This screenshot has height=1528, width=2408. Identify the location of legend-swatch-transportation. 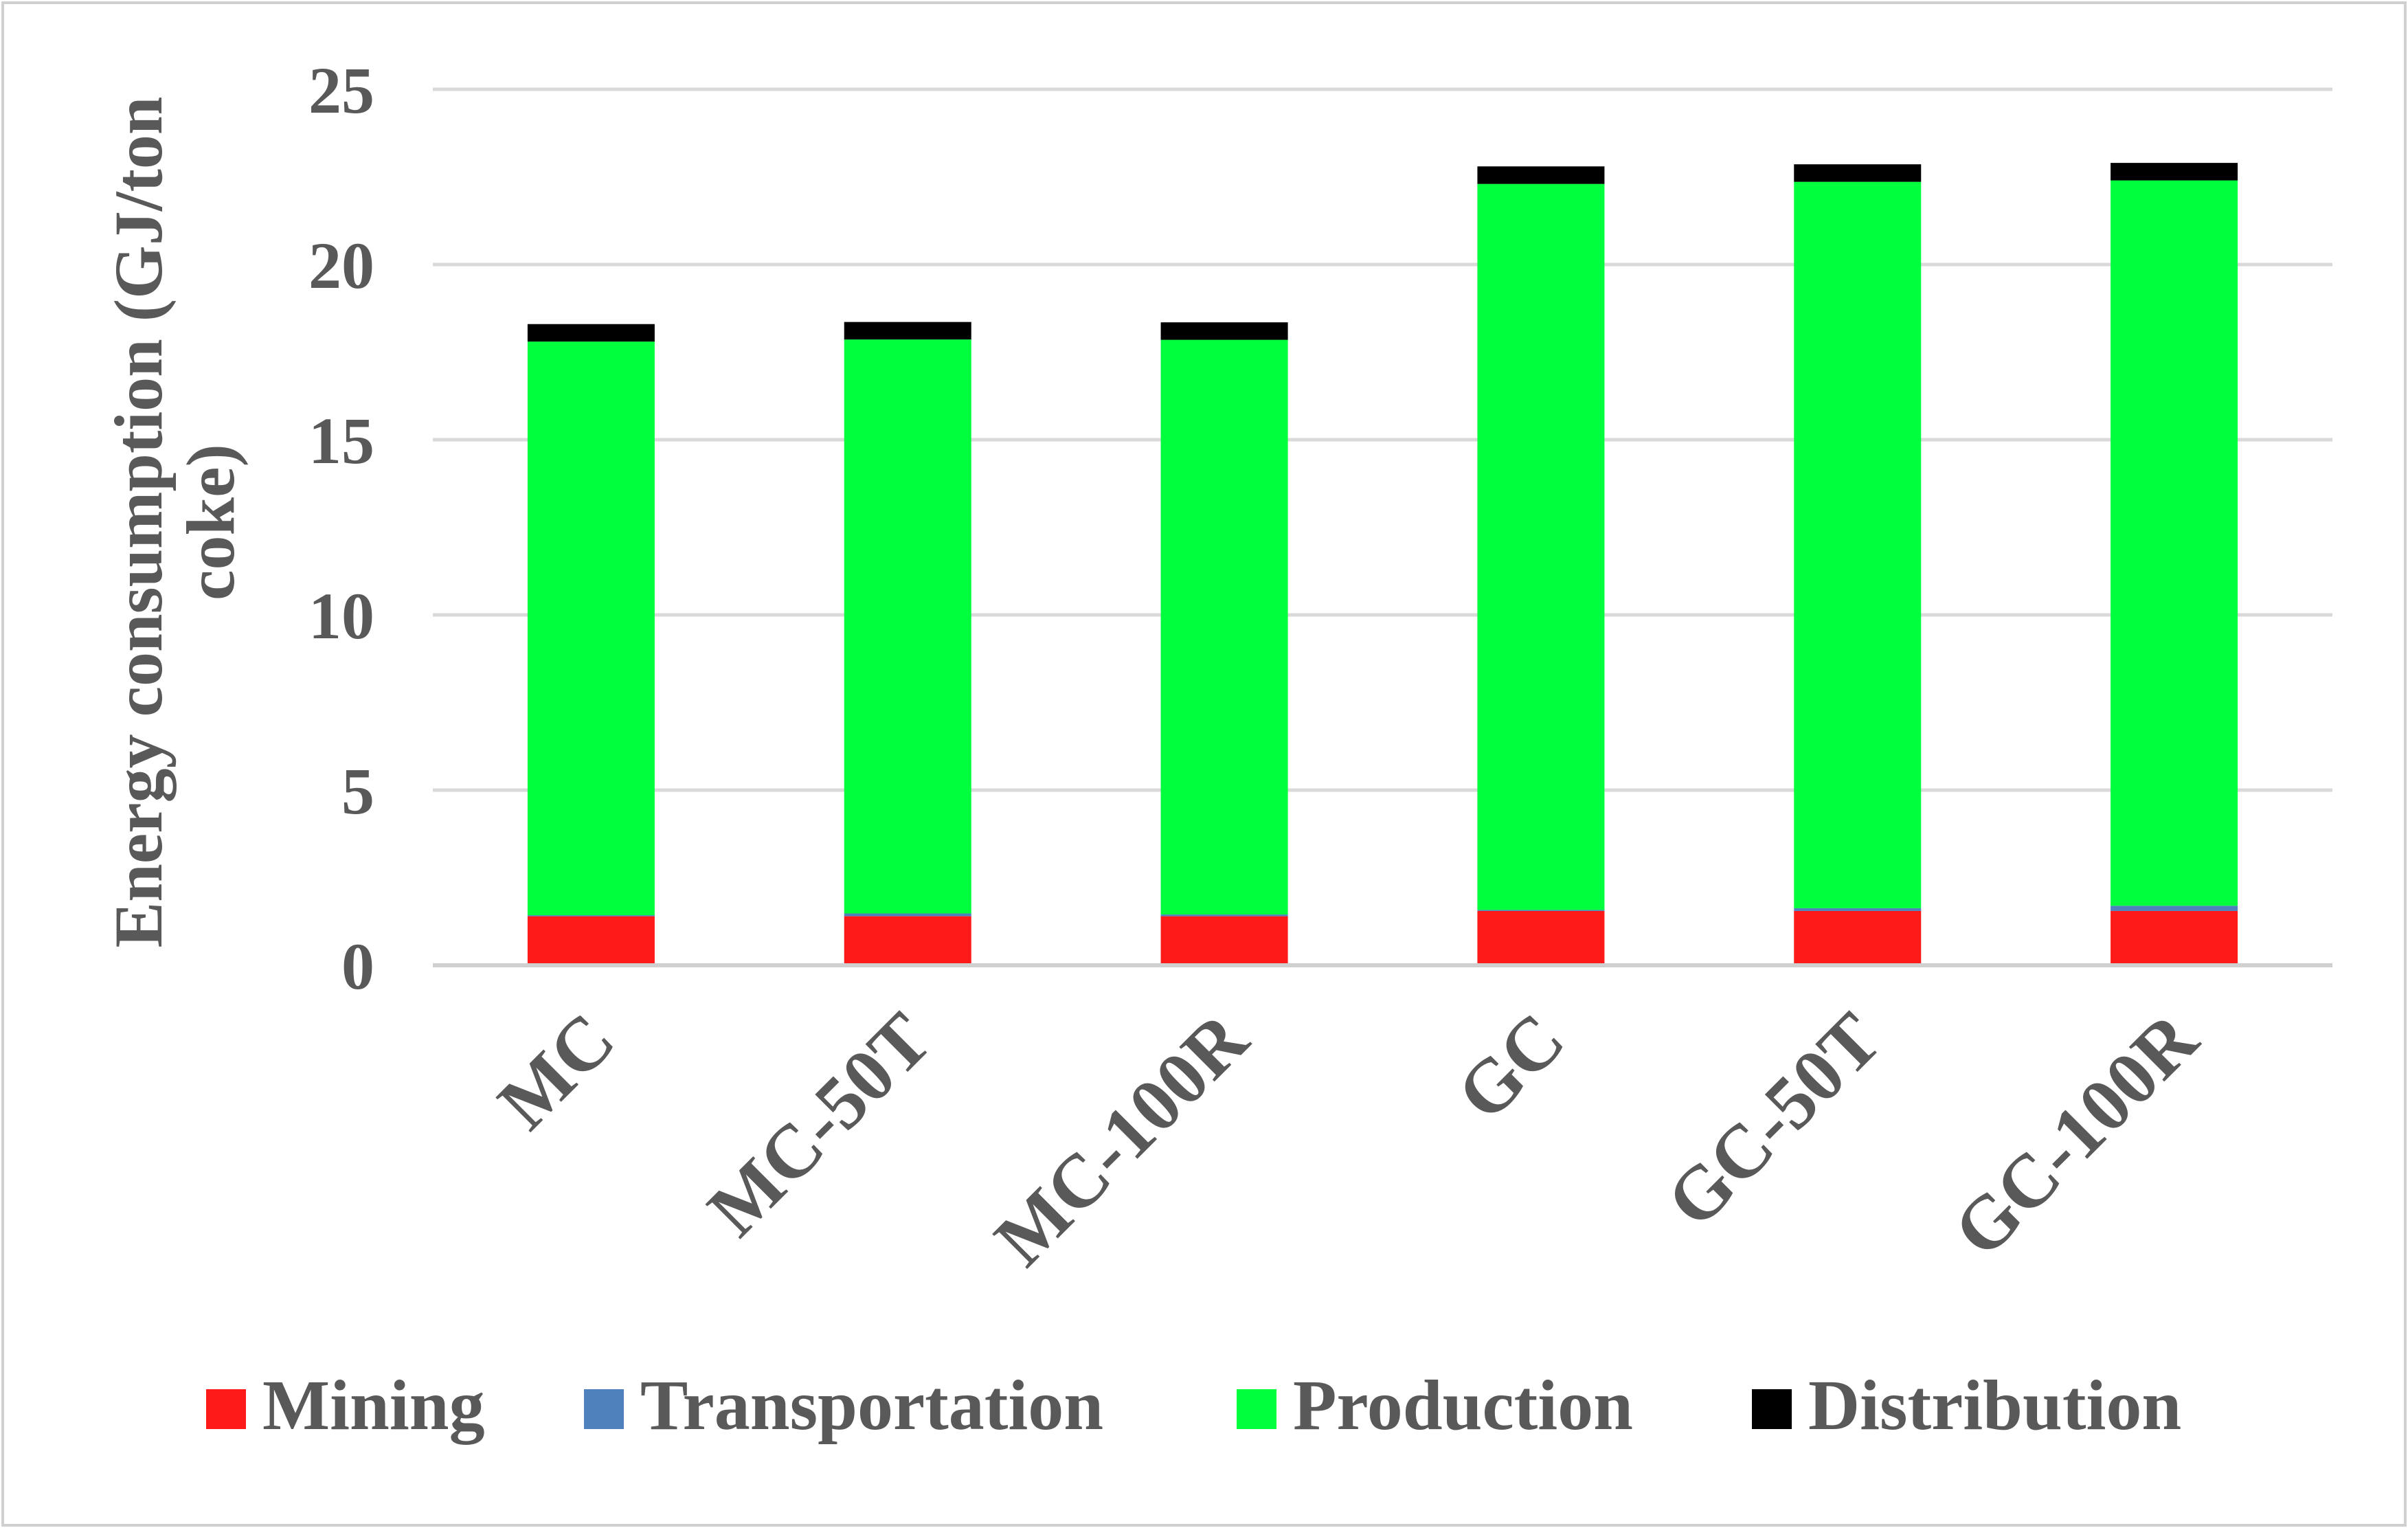
(604, 1409).